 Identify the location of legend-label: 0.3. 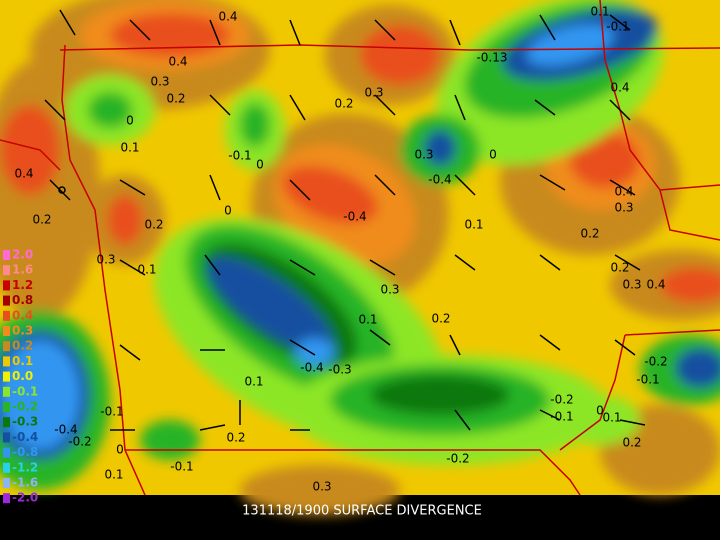
(22, 331).